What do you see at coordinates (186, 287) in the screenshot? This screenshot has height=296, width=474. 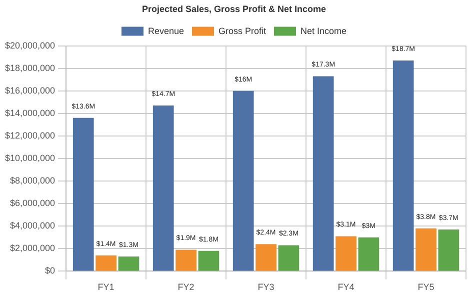 I see `x-tick-label: FY2` at bounding box center [186, 287].